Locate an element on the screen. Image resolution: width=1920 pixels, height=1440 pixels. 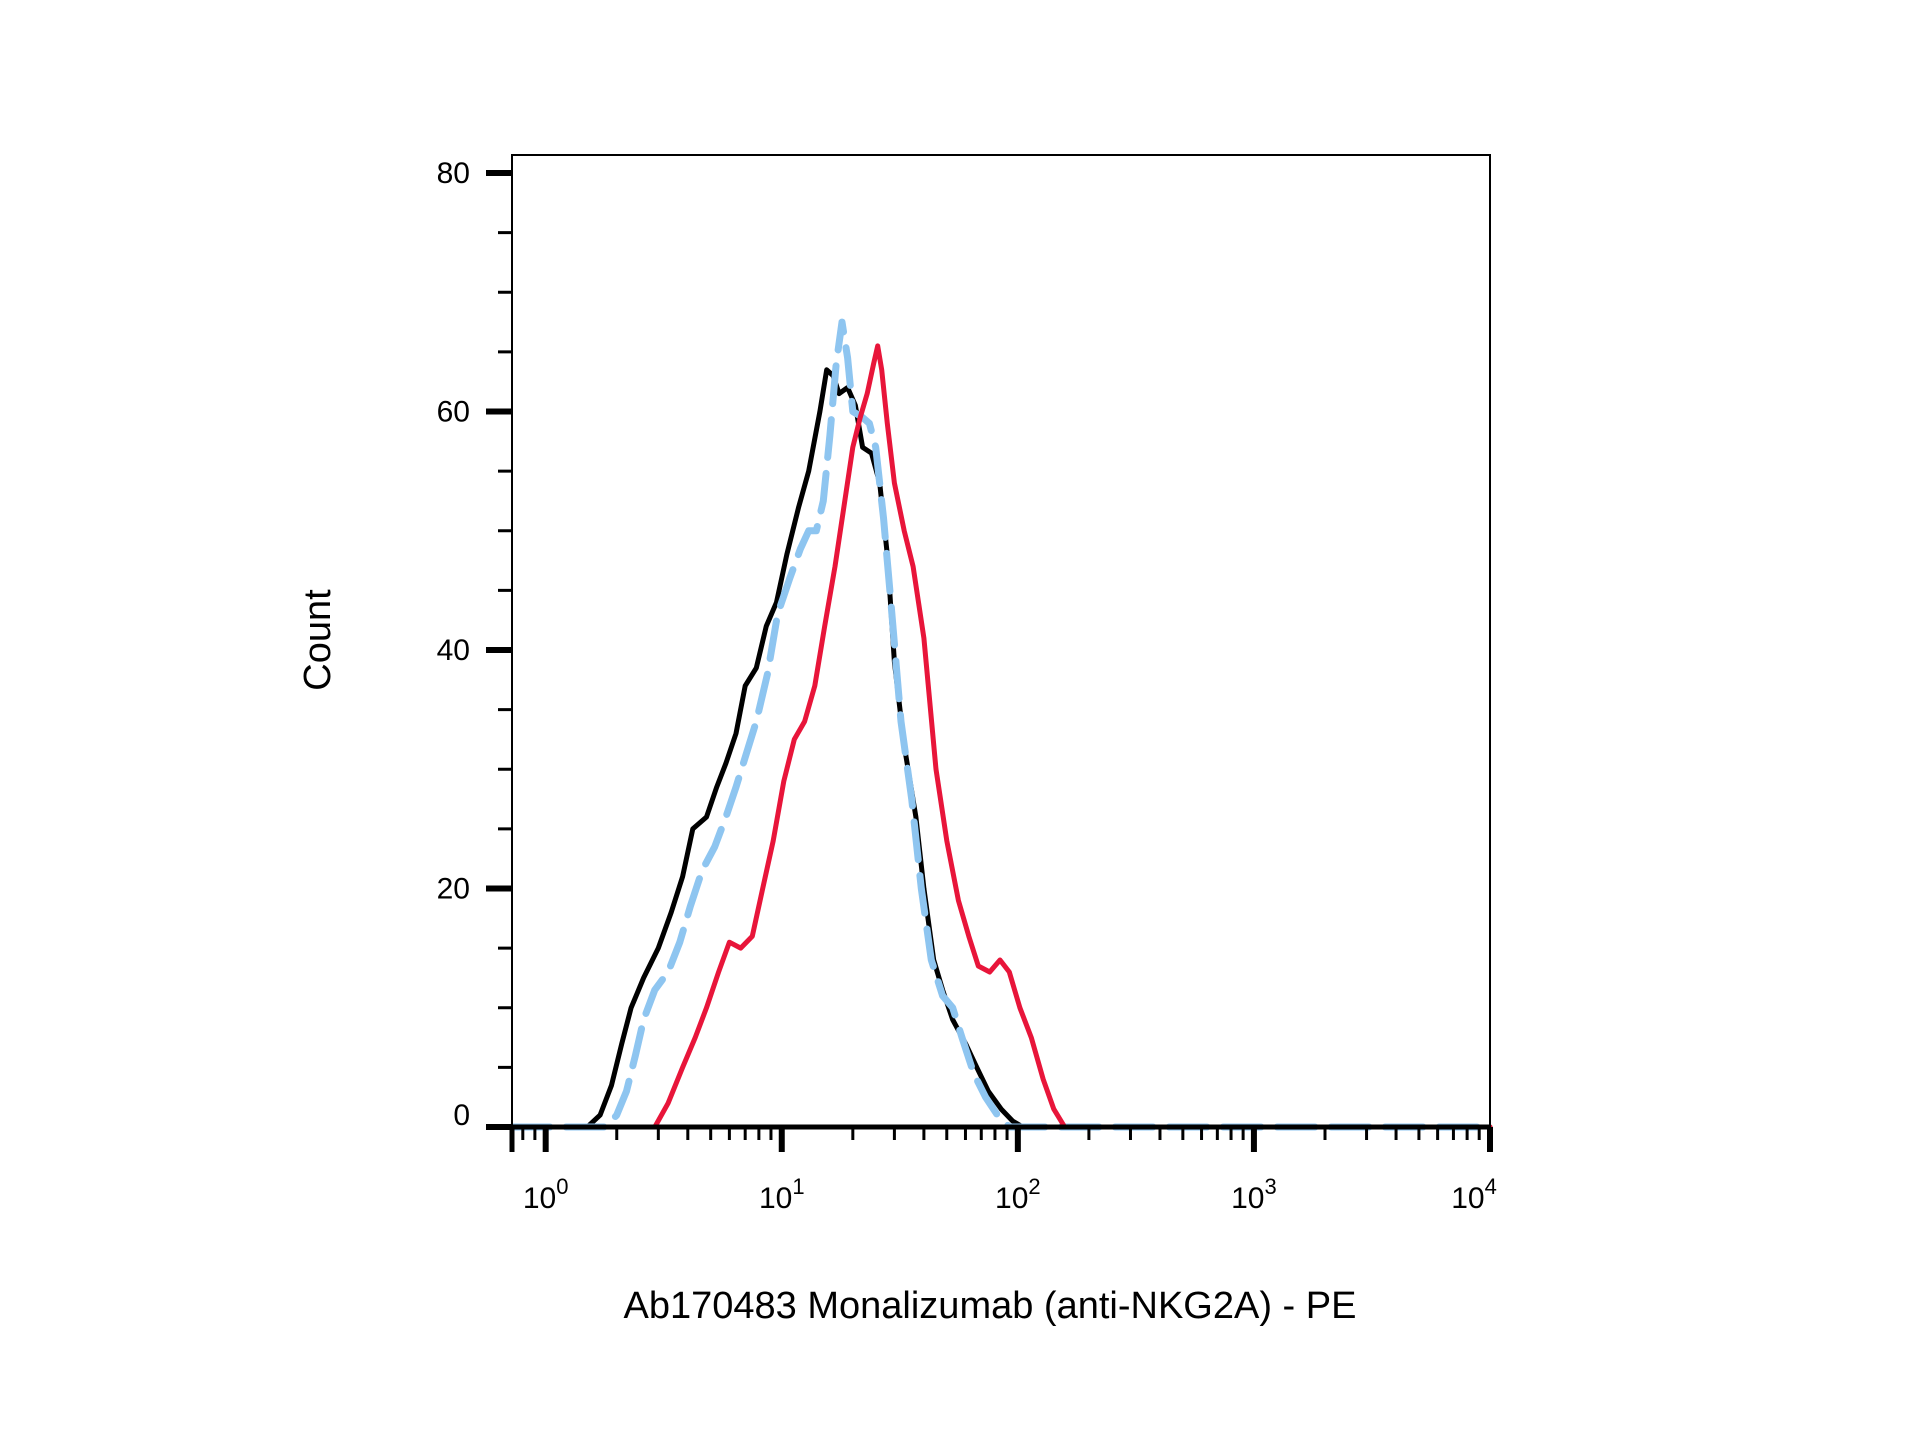
x-tick-label: 10¹ is located at coordinates (782, 1194).